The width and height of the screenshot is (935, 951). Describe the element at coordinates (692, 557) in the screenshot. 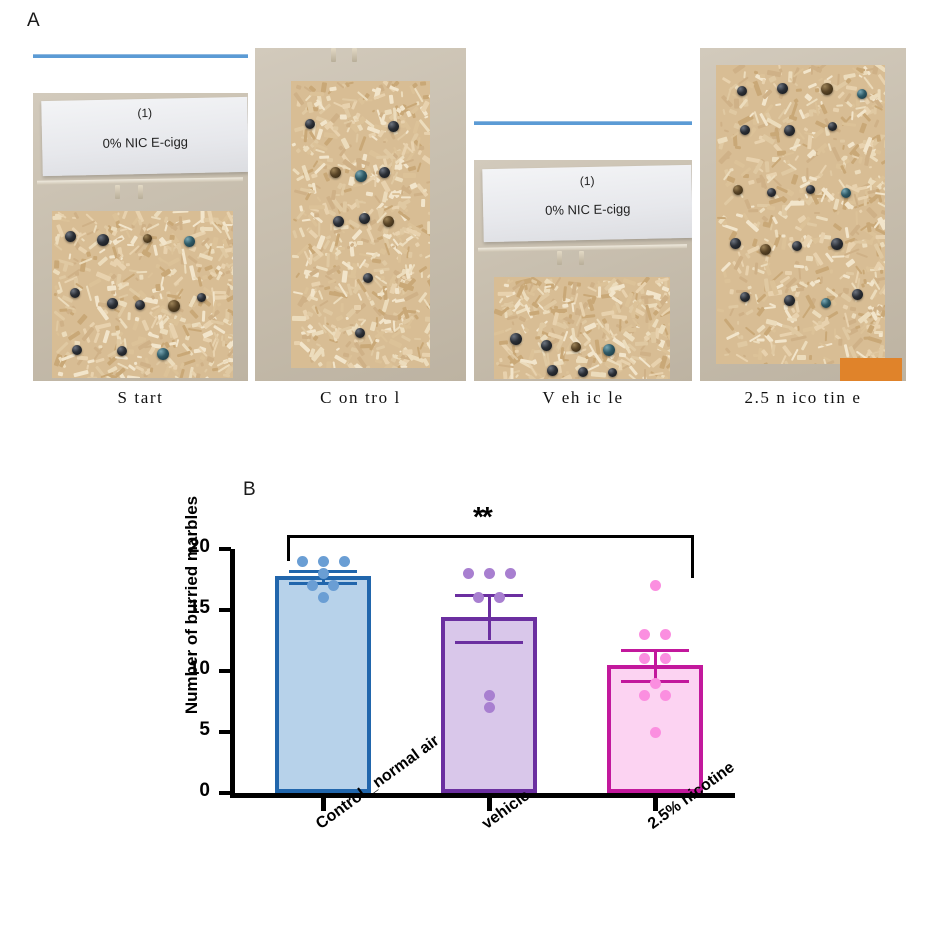

I see `bracket-right-arm` at that location.